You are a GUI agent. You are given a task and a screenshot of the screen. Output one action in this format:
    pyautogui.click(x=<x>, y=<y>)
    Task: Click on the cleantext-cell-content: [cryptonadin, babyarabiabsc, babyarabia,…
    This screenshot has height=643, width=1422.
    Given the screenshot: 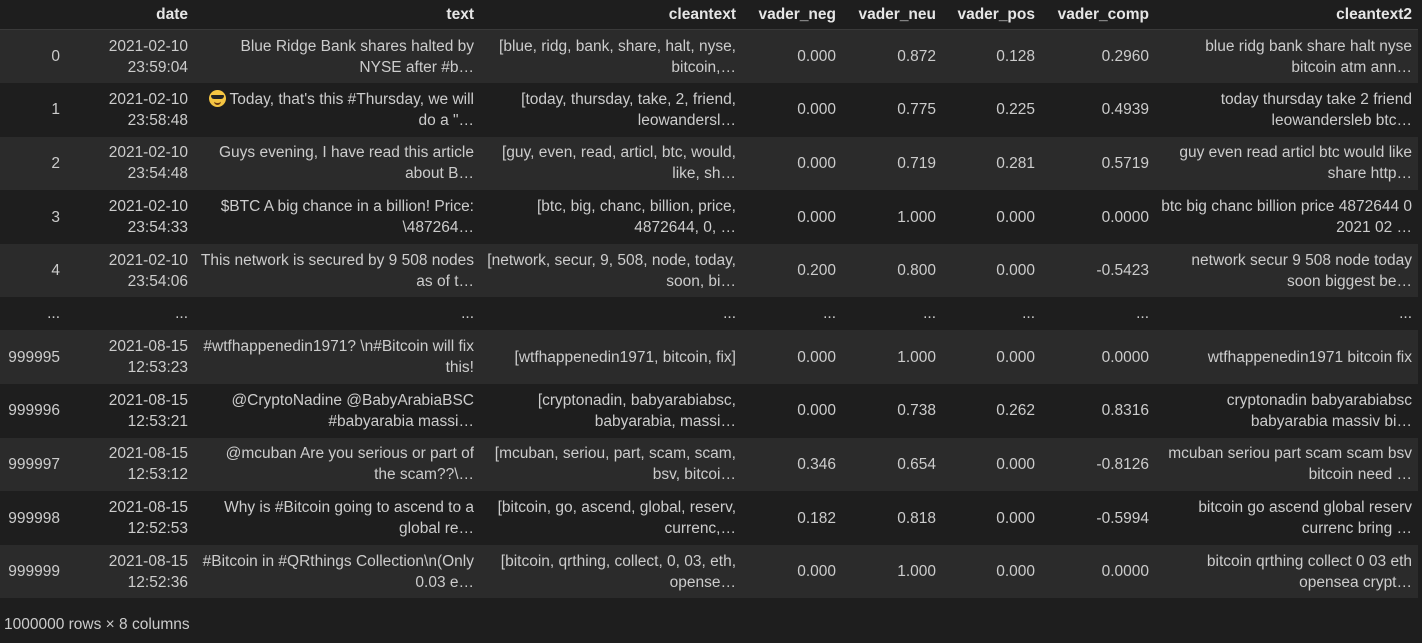 What is the action you would take?
    pyautogui.click(x=636, y=410)
    